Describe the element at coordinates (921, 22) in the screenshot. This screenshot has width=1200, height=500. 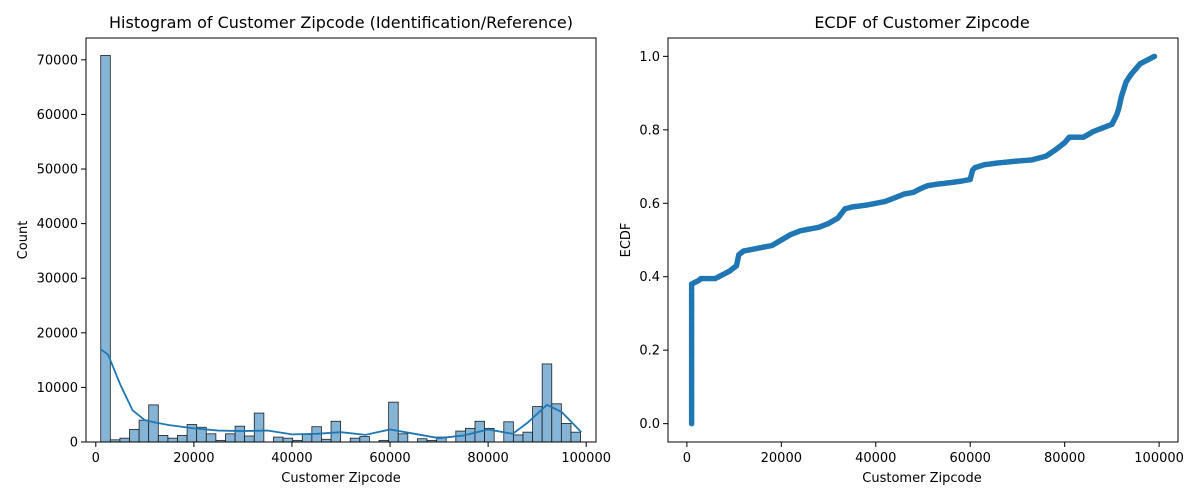
I see `ecdf-title: ECDF of Customer Zipcode` at that location.